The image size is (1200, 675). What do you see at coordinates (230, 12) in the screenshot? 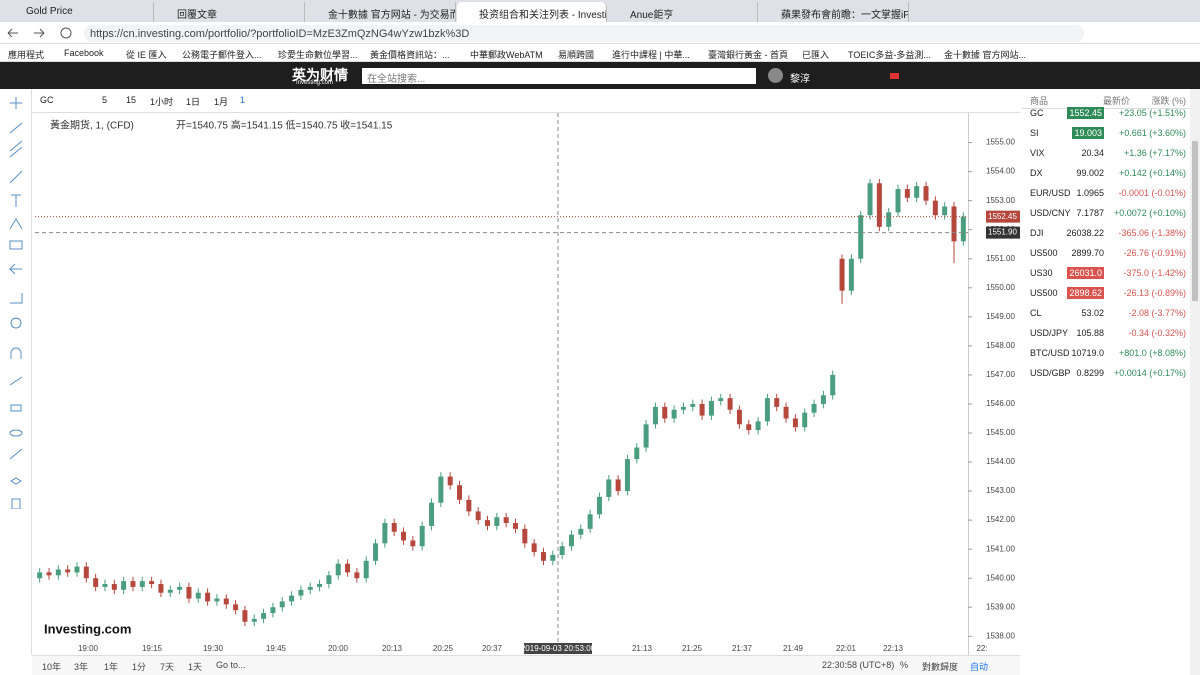
I see `tab: 回覆文章` at bounding box center [230, 12].